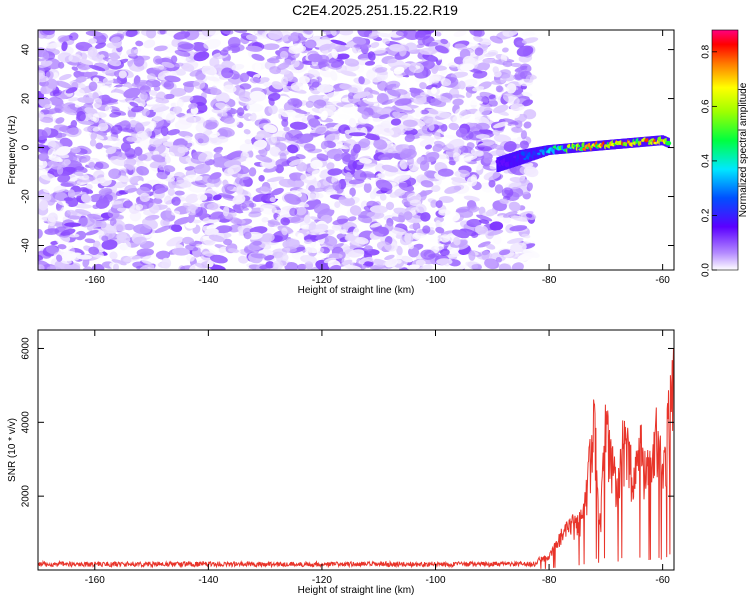 The width and height of the screenshot is (750, 600). What do you see at coordinates (208, 580) in the screenshot?
I see `snr-x-tick-label: -140` at bounding box center [208, 580].